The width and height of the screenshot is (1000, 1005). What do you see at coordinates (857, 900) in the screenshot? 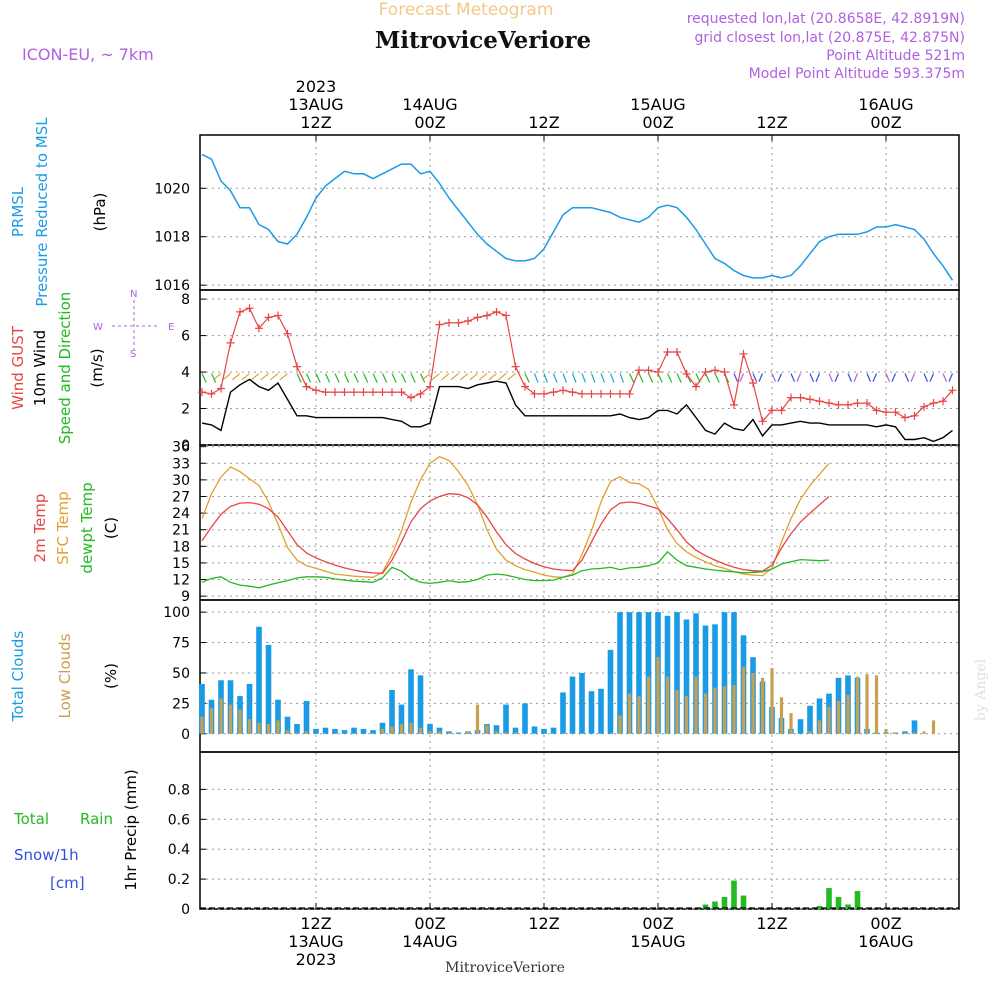
I see `precip-bar` at bounding box center [857, 900].